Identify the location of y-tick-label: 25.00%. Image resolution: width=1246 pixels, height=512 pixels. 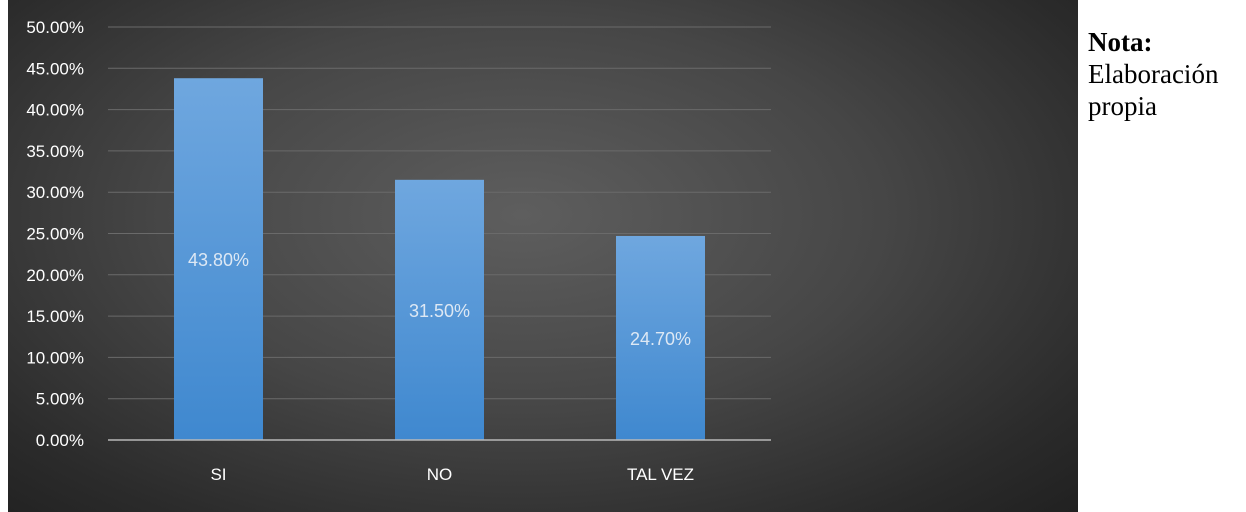
(55, 234).